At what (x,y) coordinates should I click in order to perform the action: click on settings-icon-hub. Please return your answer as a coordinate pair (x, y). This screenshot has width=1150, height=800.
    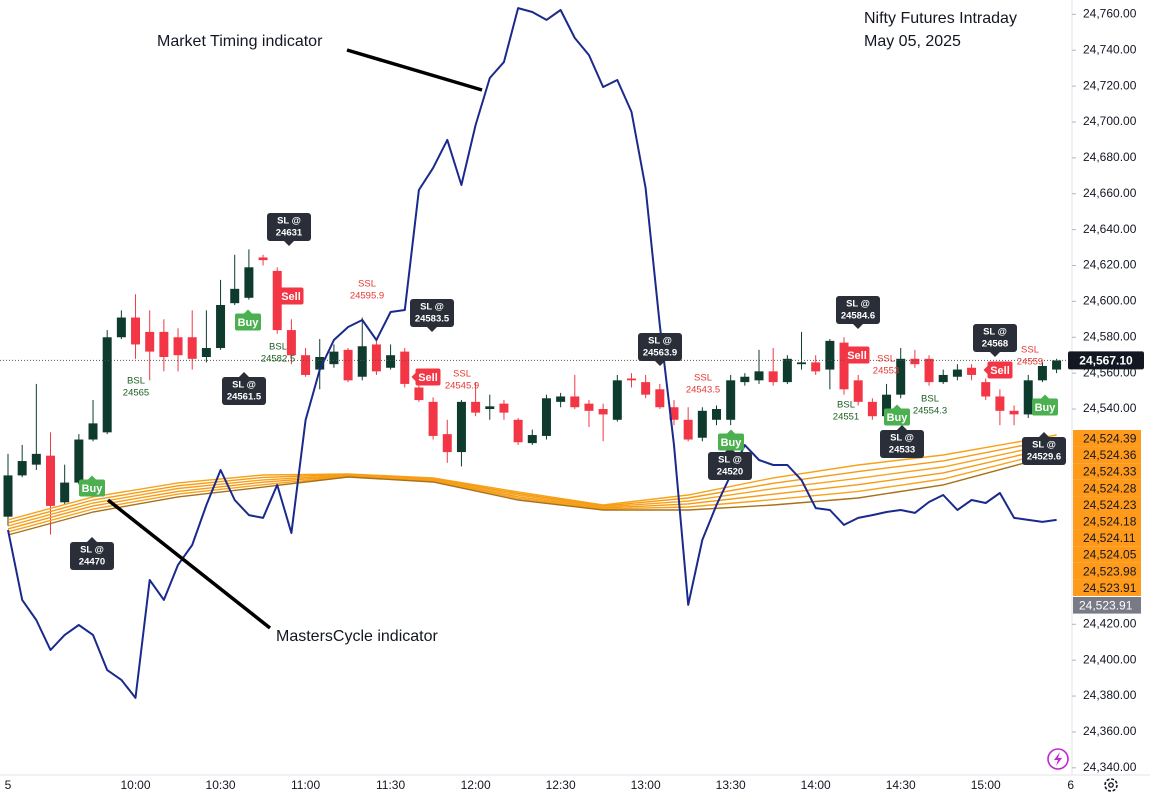
    Looking at the image, I should click on (1111, 785).